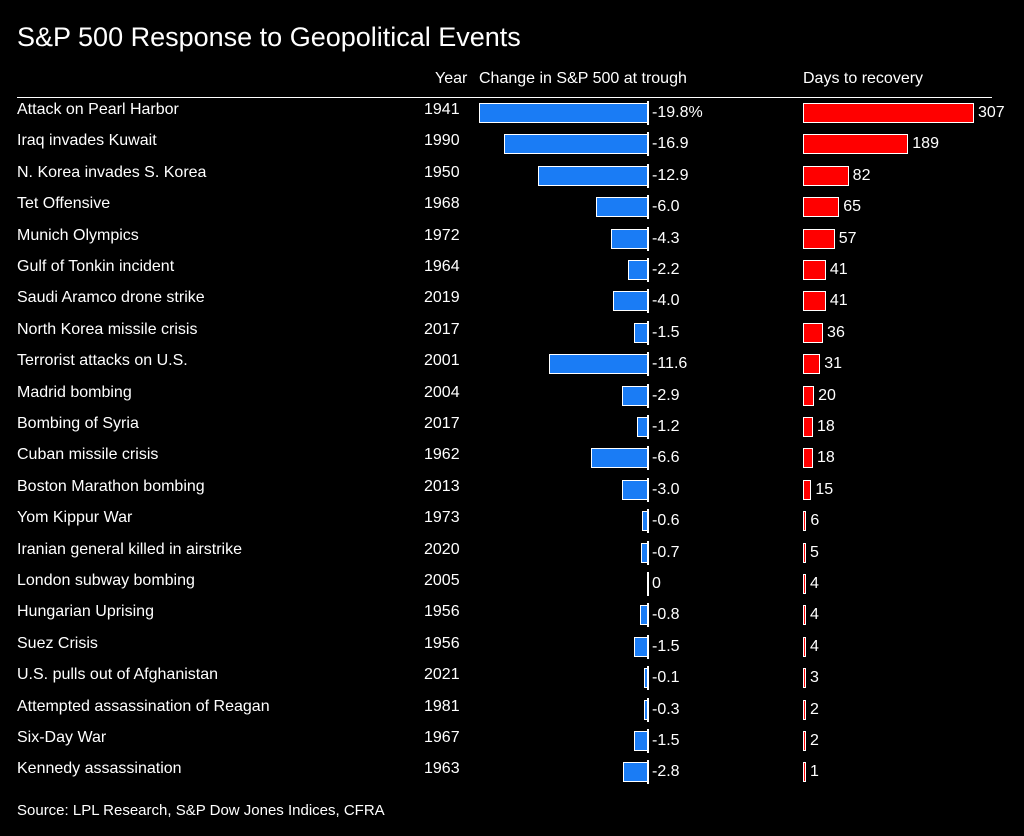 This screenshot has height=836, width=1024. Describe the element at coordinates (512, 457) in the screenshot. I see `table-row: Cuban missile crisis 1962 -6.6 18` at that location.